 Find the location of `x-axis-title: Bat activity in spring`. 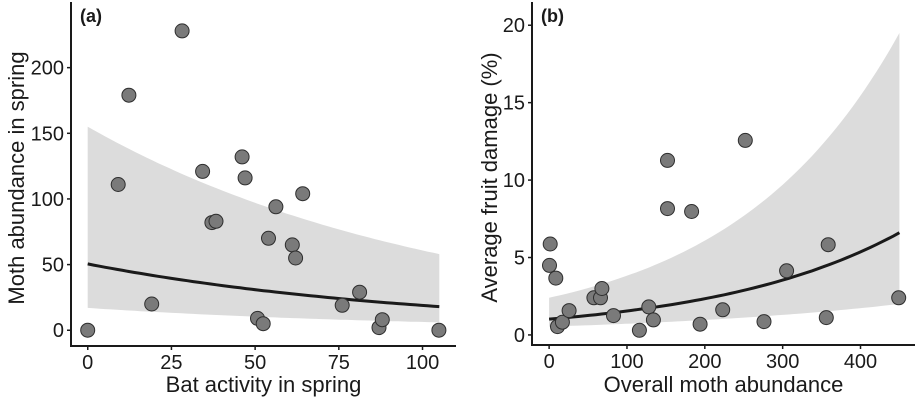

x-axis-title: Bat activity in spring is located at coordinates (264, 384).